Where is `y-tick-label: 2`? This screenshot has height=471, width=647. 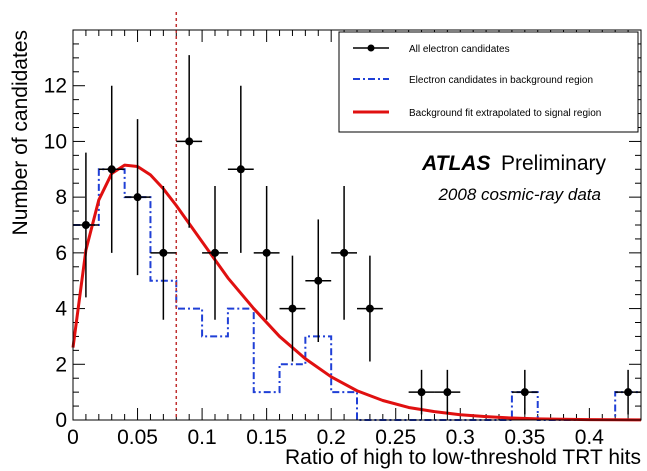
y-tick-label: 2 is located at coordinates (61, 364).